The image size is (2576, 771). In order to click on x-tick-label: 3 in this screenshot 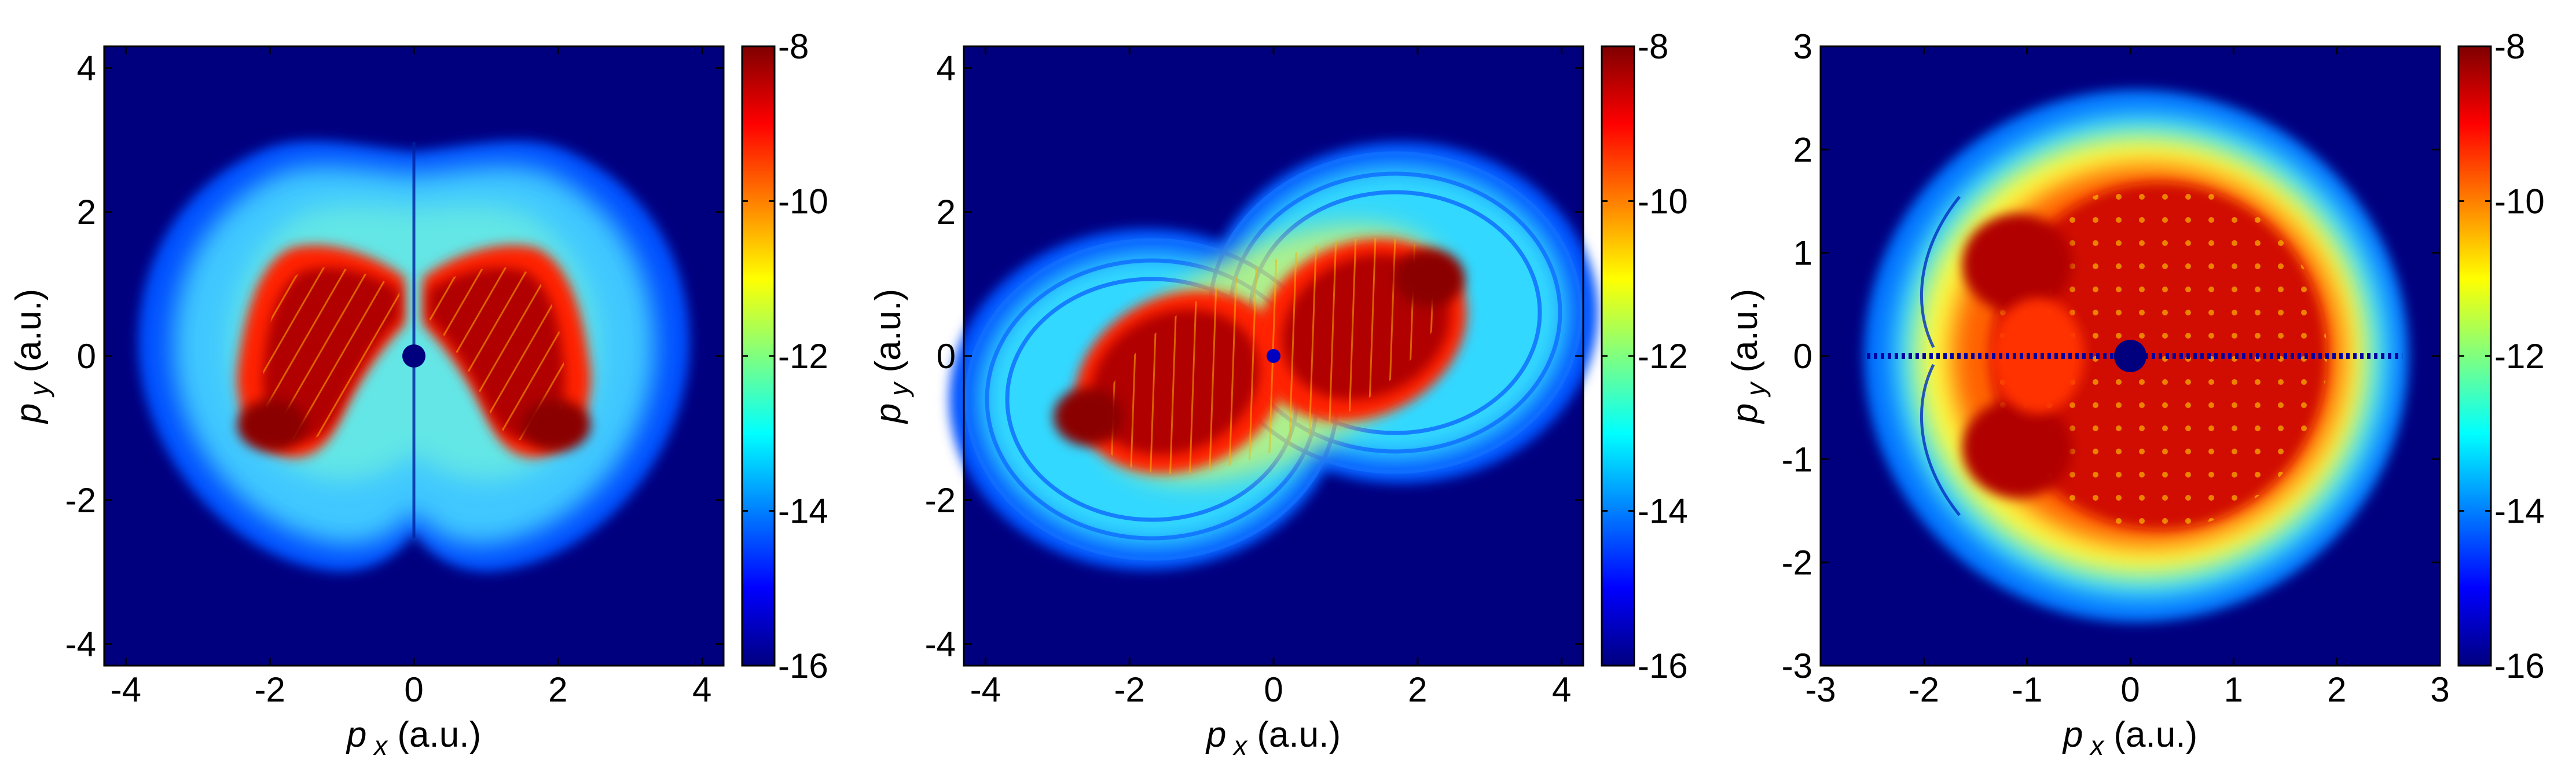, I will do `click(2439, 689)`.